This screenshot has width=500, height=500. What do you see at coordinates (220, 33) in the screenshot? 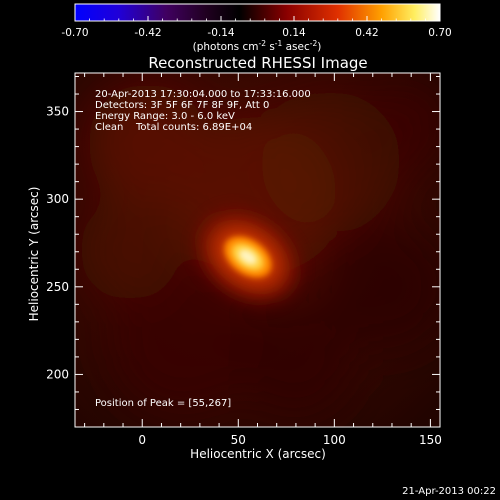
I see `colorbar-tick-label: -0.14` at bounding box center [220, 33].